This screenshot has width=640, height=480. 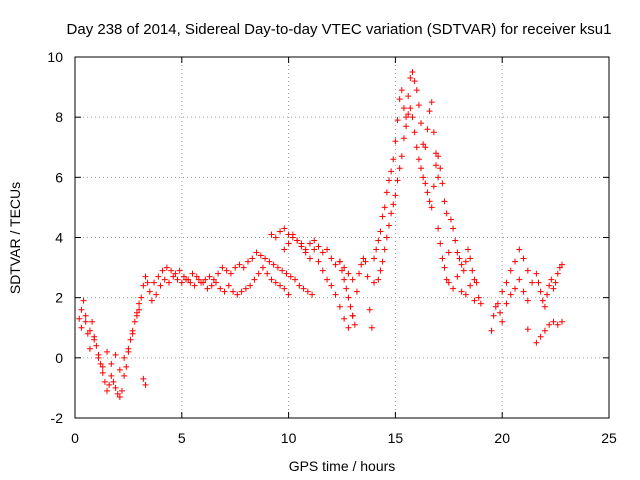 I want to click on x-tick-label: 15, so click(x=396, y=438).